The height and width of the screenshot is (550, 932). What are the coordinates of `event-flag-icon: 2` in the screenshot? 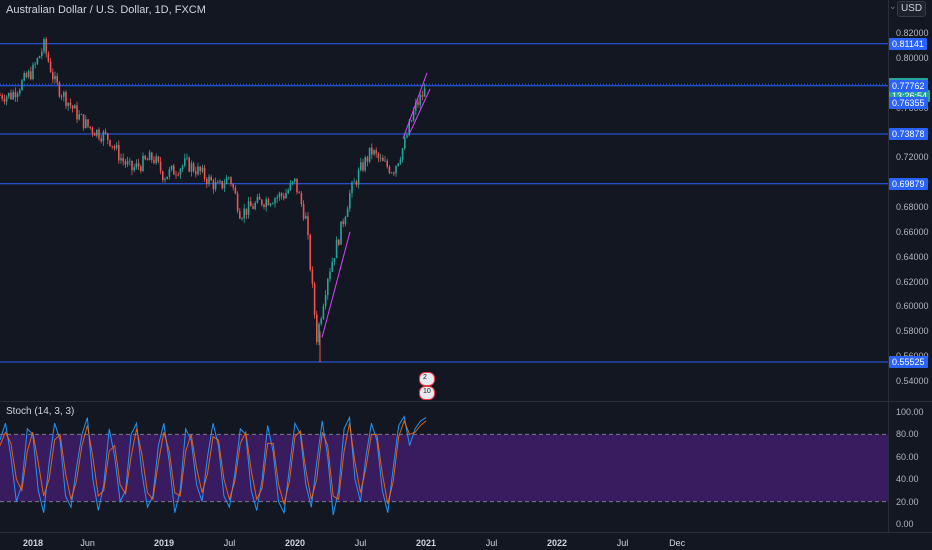 It's located at (427, 379).